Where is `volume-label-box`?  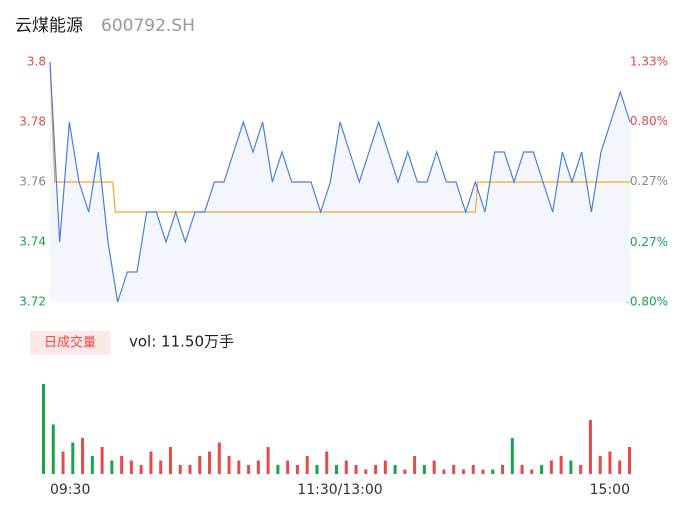
volume-label-box is located at coordinates (70, 343).